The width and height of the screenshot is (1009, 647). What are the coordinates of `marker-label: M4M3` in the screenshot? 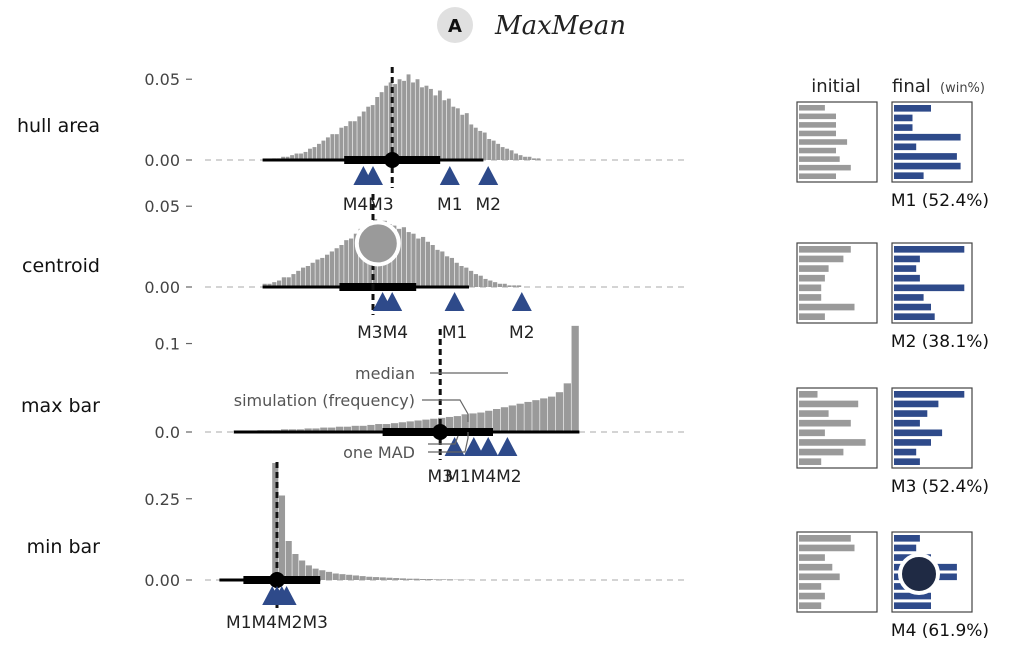 It's located at (368, 205).